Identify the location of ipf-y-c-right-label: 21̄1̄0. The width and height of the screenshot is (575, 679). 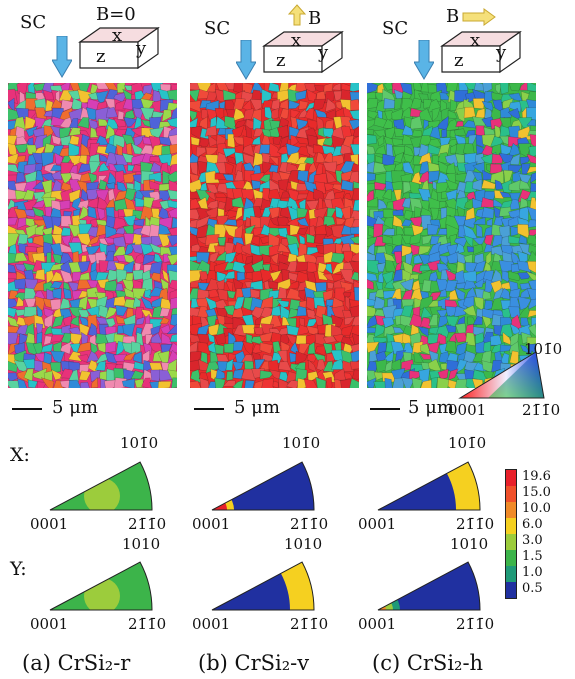
(475, 624).